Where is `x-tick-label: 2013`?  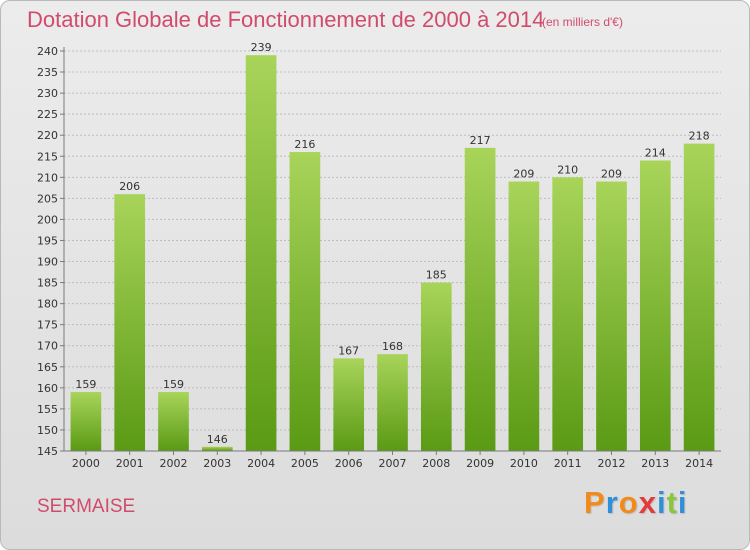 x-tick-label: 2013 is located at coordinates (655, 463).